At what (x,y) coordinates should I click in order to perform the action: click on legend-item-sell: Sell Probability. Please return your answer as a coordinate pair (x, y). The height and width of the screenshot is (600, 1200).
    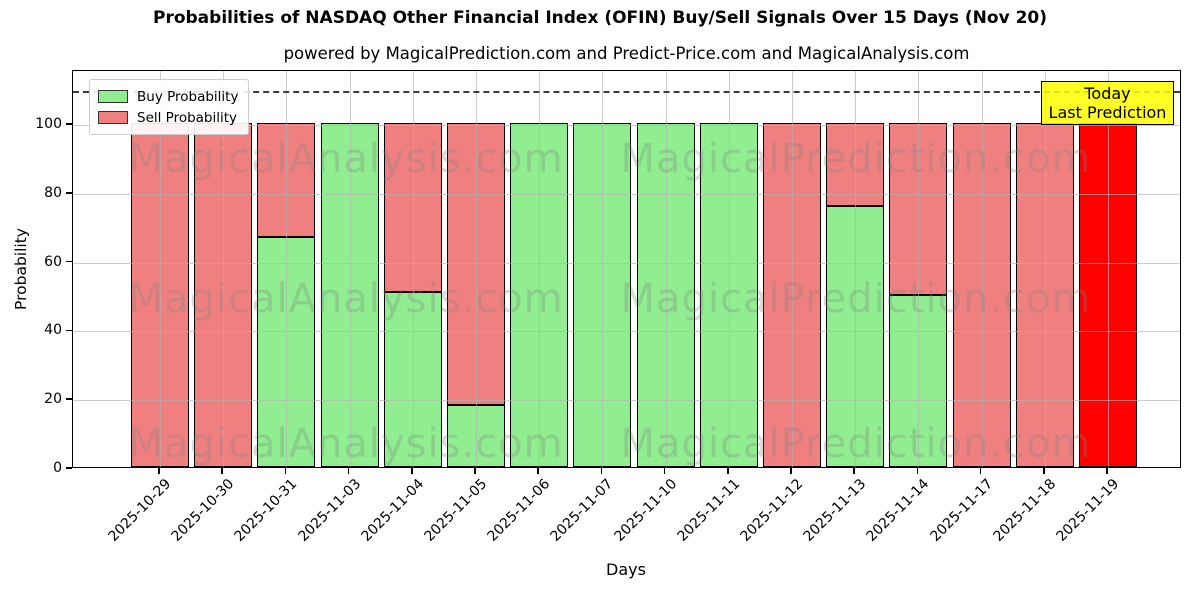
    Looking at the image, I should click on (168, 117).